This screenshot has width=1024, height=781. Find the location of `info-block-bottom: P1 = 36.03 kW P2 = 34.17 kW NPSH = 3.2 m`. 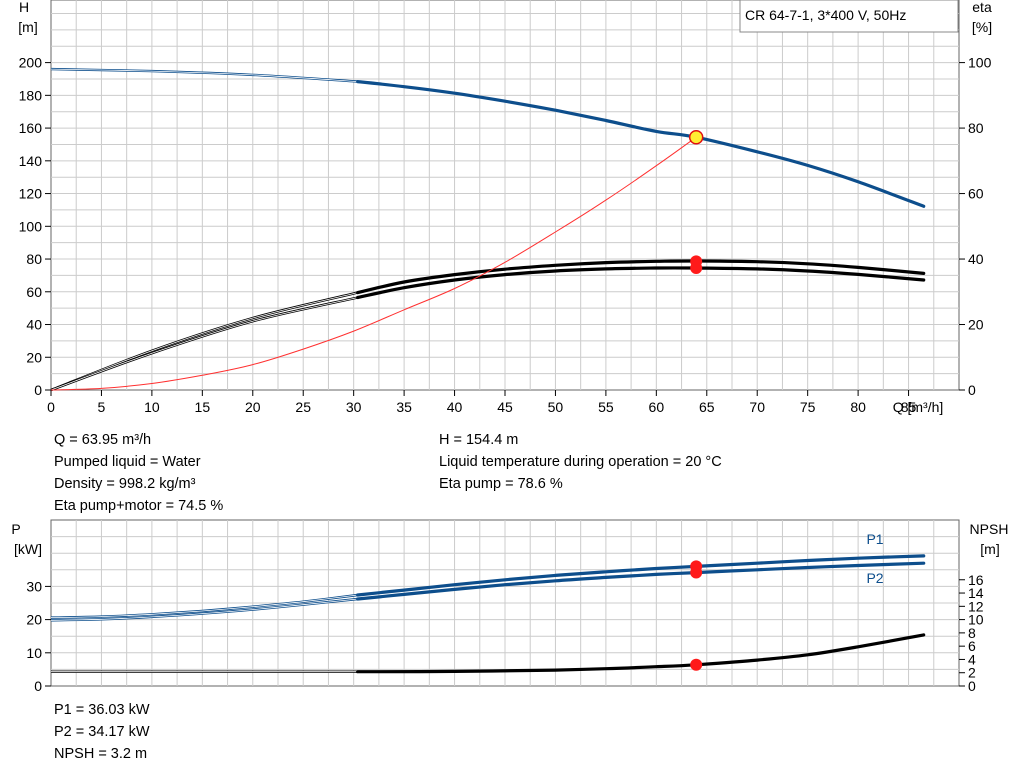

info-block-bottom: P1 = 36.03 kW P2 = 34.17 kW NPSH = 3.2 m is located at coordinates (102, 732).